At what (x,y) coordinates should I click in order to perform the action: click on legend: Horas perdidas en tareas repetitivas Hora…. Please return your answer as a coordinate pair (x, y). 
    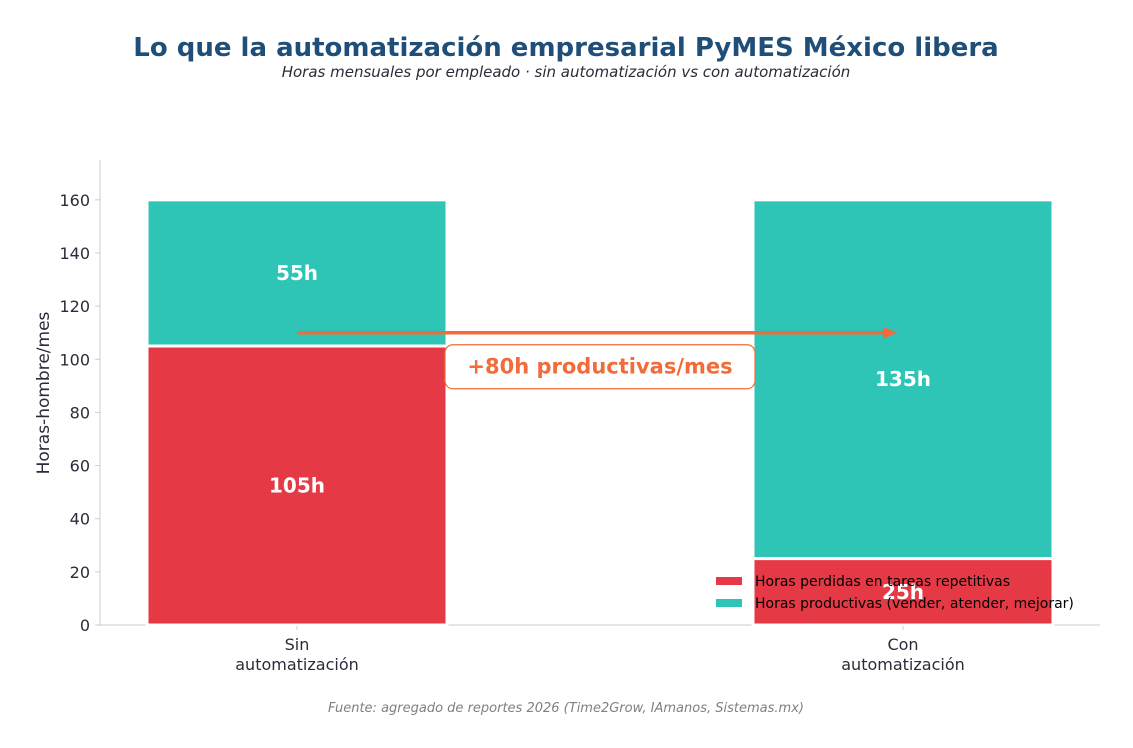
    Looking at the image, I should click on (895, 593).